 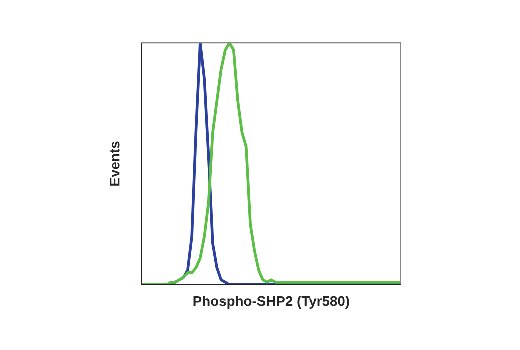 I want to click on y-axis-title: Events, so click(x=115, y=164).